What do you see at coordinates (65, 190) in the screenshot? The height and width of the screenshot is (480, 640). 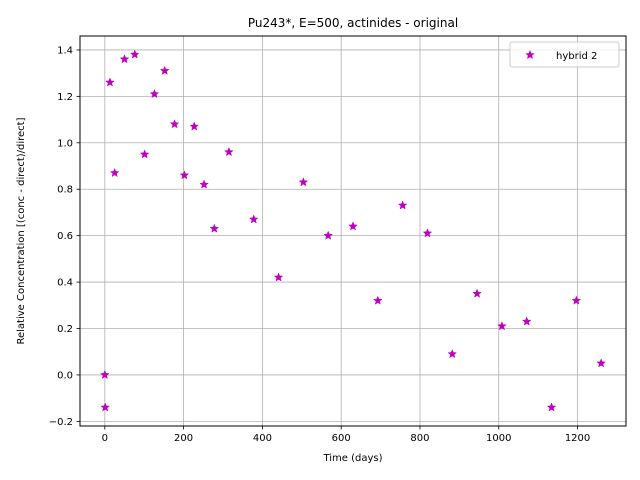 I see `y-tick-label: 0.8` at bounding box center [65, 190].